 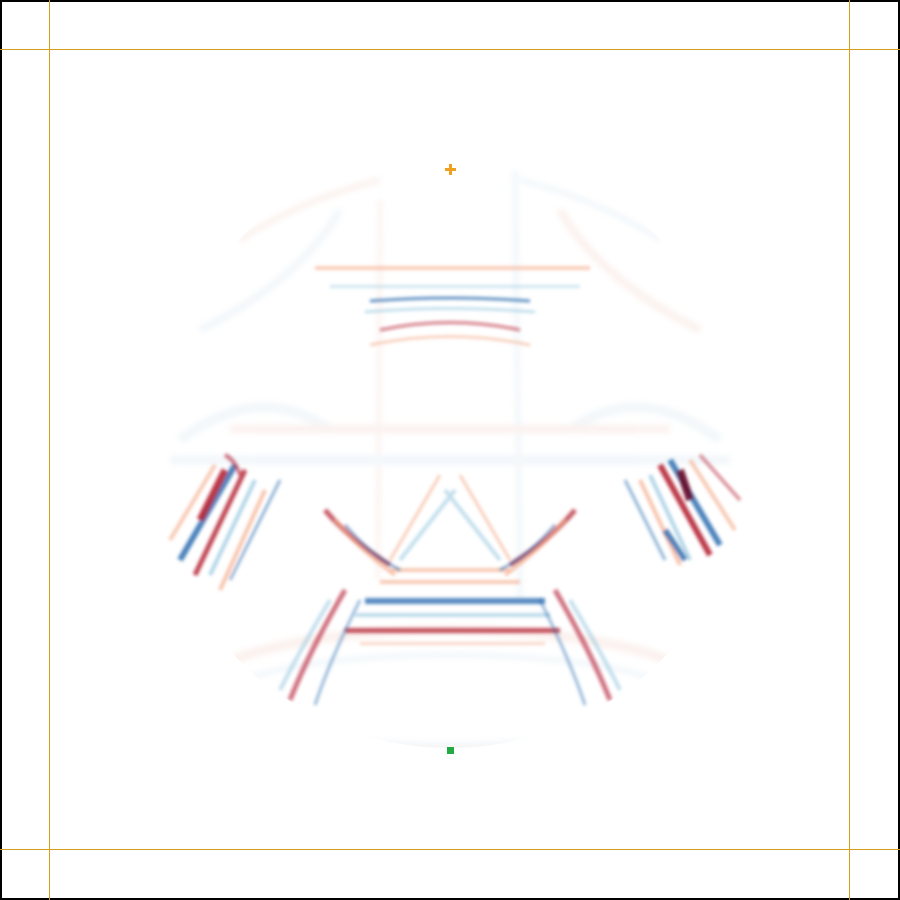 What do you see at coordinates (450, 750) in the screenshot?
I see `receiver-square-icon` at bounding box center [450, 750].